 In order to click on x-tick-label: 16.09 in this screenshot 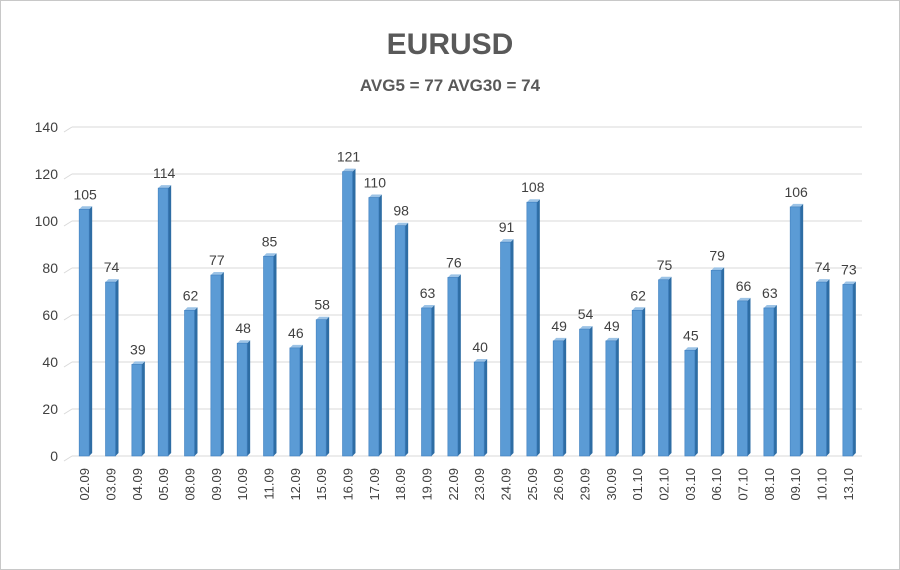, I will do `click(348, 484)`.